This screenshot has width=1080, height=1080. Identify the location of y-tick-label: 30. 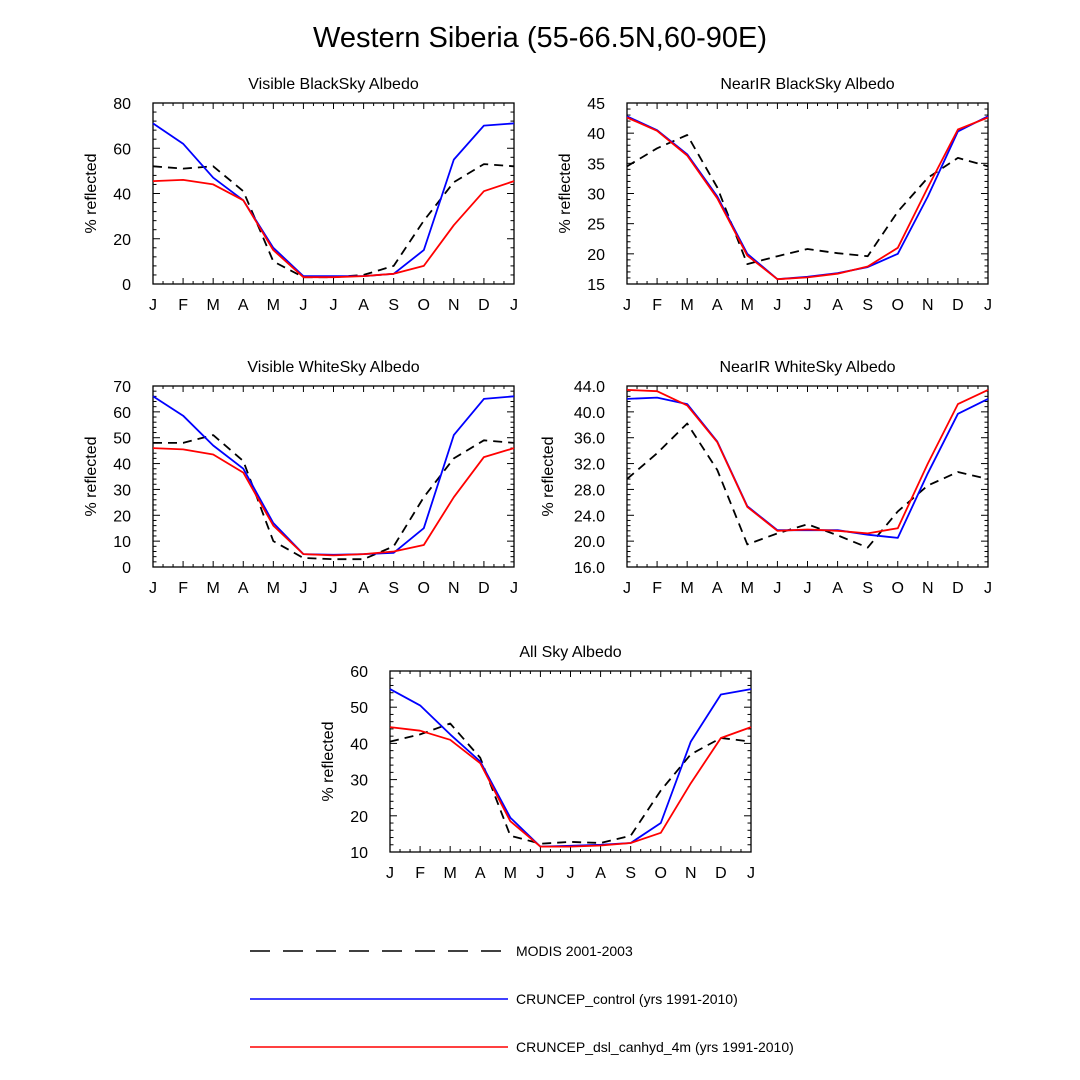
(122, 490).